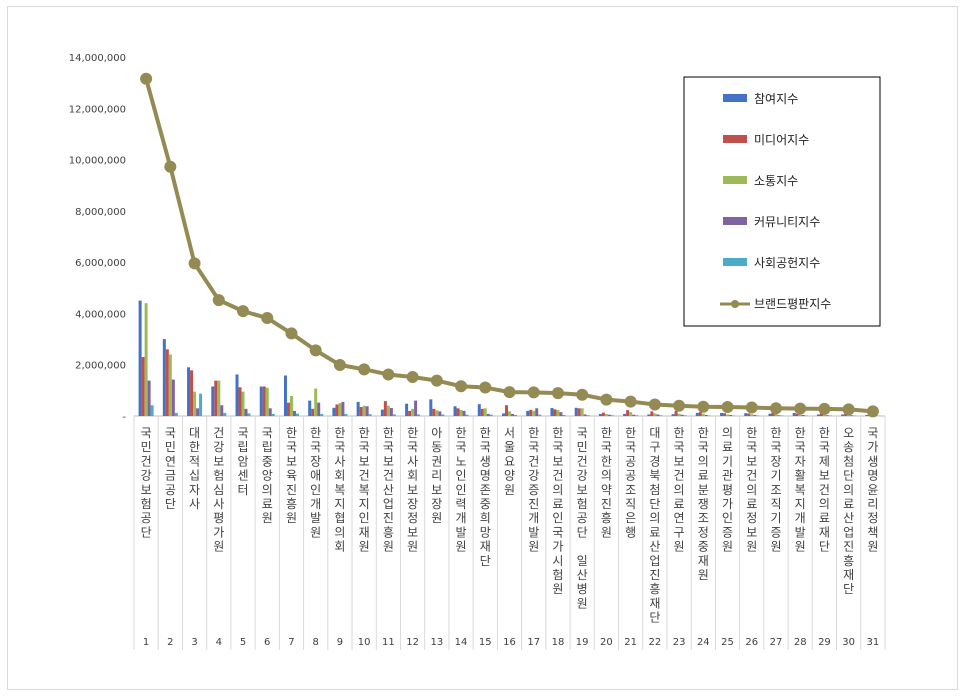 Image resolution: width=966 pixels, height=697 pixels. I want to click on legend-label-4: 사회공헌지수, so click(787, 263).